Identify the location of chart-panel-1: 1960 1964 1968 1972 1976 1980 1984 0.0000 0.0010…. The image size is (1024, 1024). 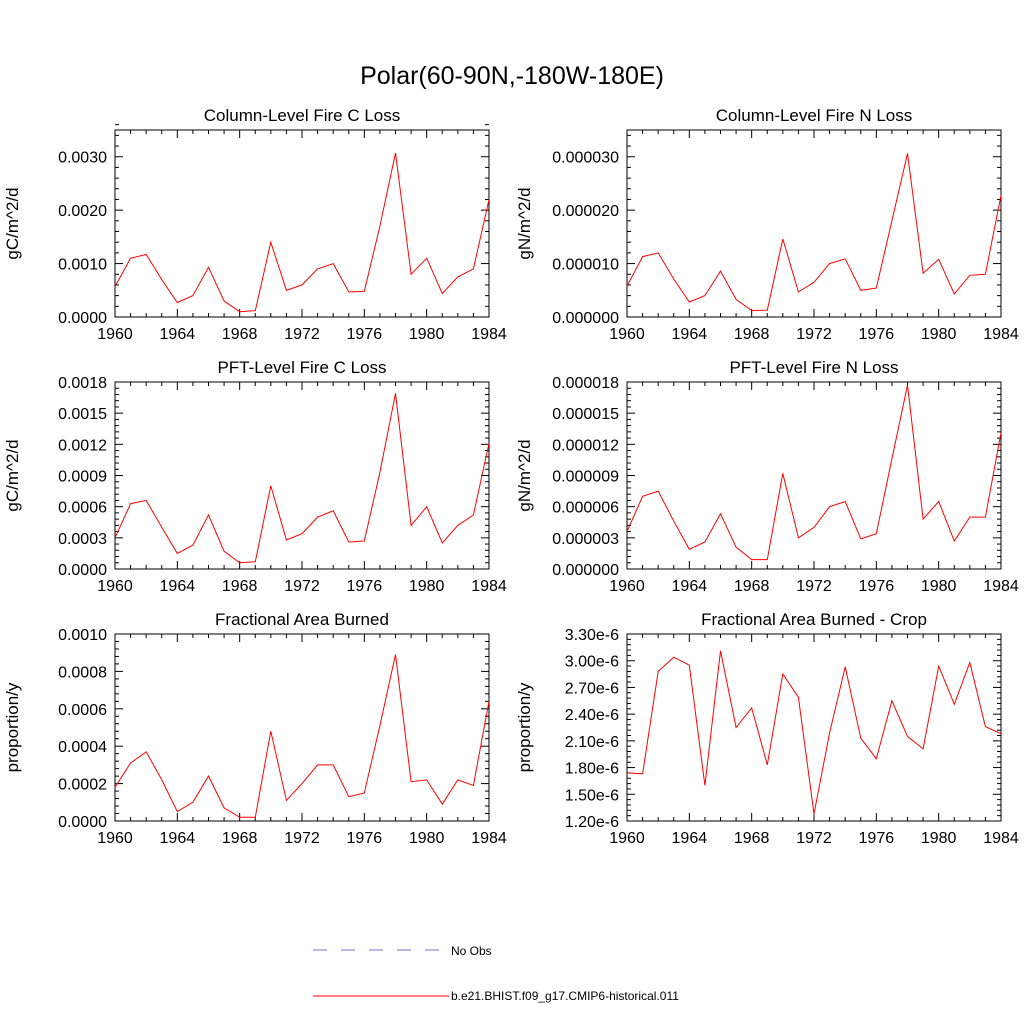
(255, 224).